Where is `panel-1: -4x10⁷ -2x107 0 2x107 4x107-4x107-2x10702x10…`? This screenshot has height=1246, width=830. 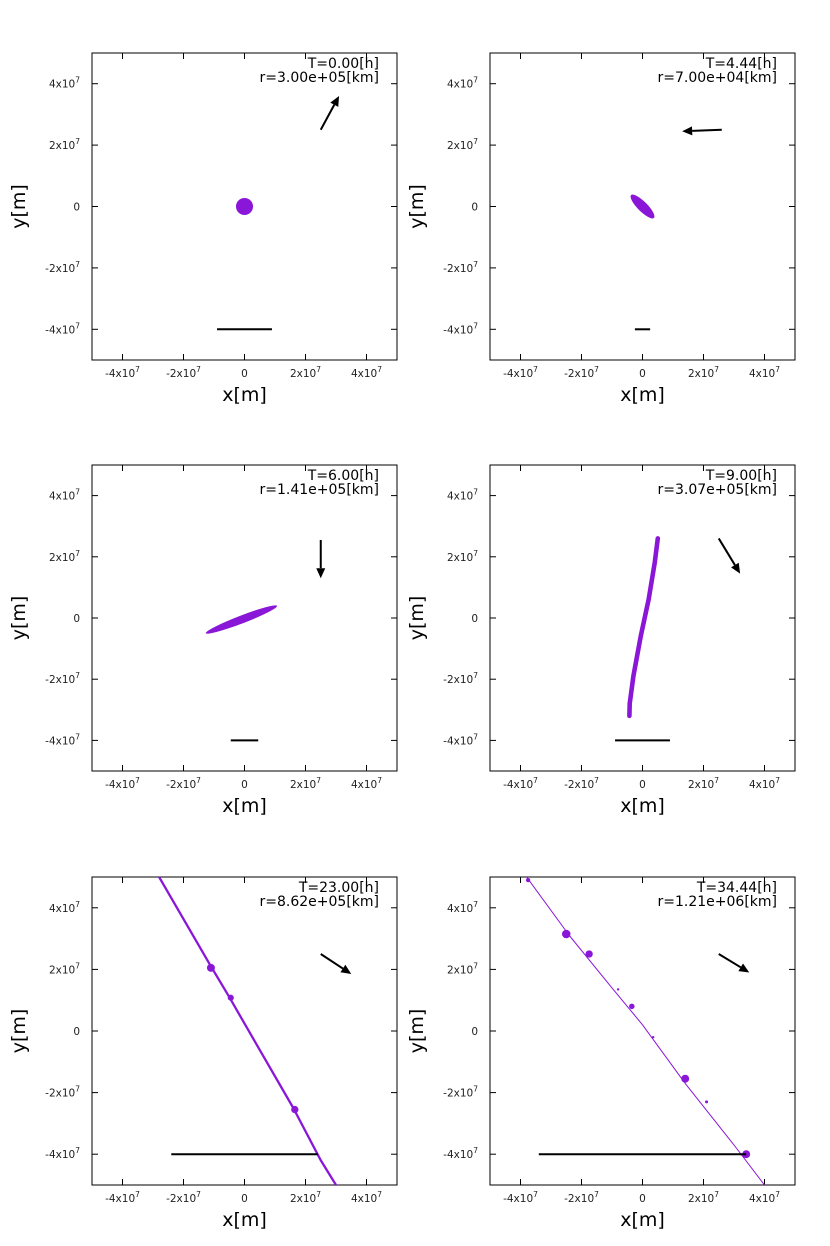 panel-1: -4x10⁷ -2x107 0 2x107 4x107-4x107-2x10702x10… is located at coordinates (203, 229).